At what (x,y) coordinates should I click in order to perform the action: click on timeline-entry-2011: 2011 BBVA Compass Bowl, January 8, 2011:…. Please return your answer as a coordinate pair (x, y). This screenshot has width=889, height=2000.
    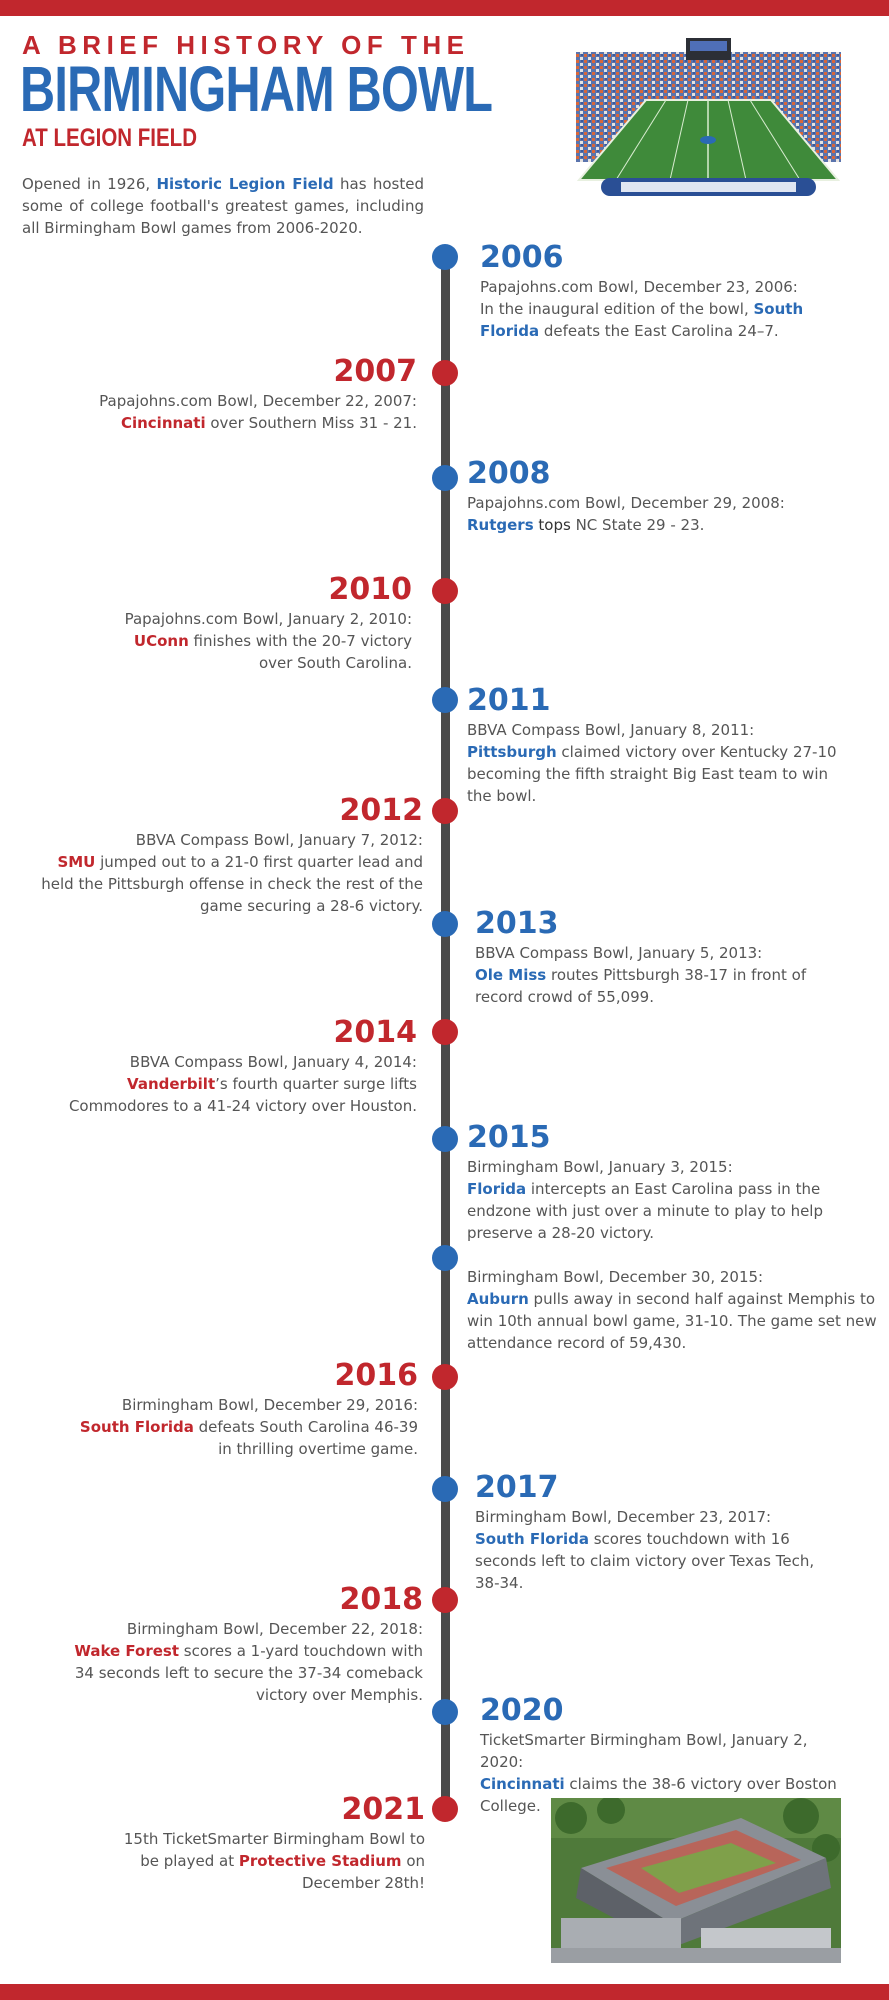
    Looking at the image, I should click on (654, 745).